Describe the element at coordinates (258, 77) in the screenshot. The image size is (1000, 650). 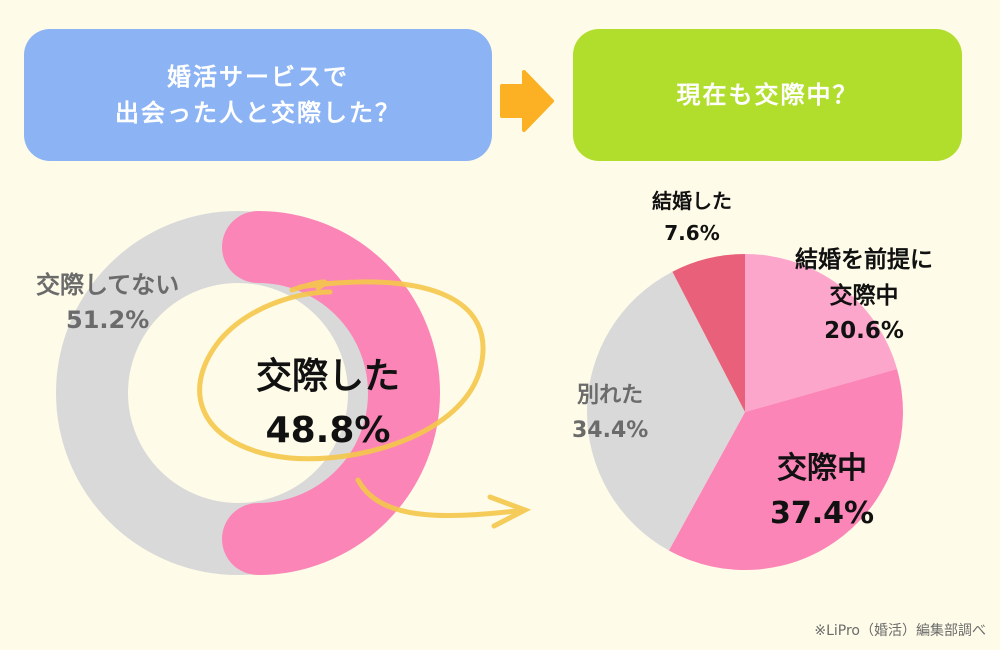
I see `question-line-1: 婚活サービスで` at that location.